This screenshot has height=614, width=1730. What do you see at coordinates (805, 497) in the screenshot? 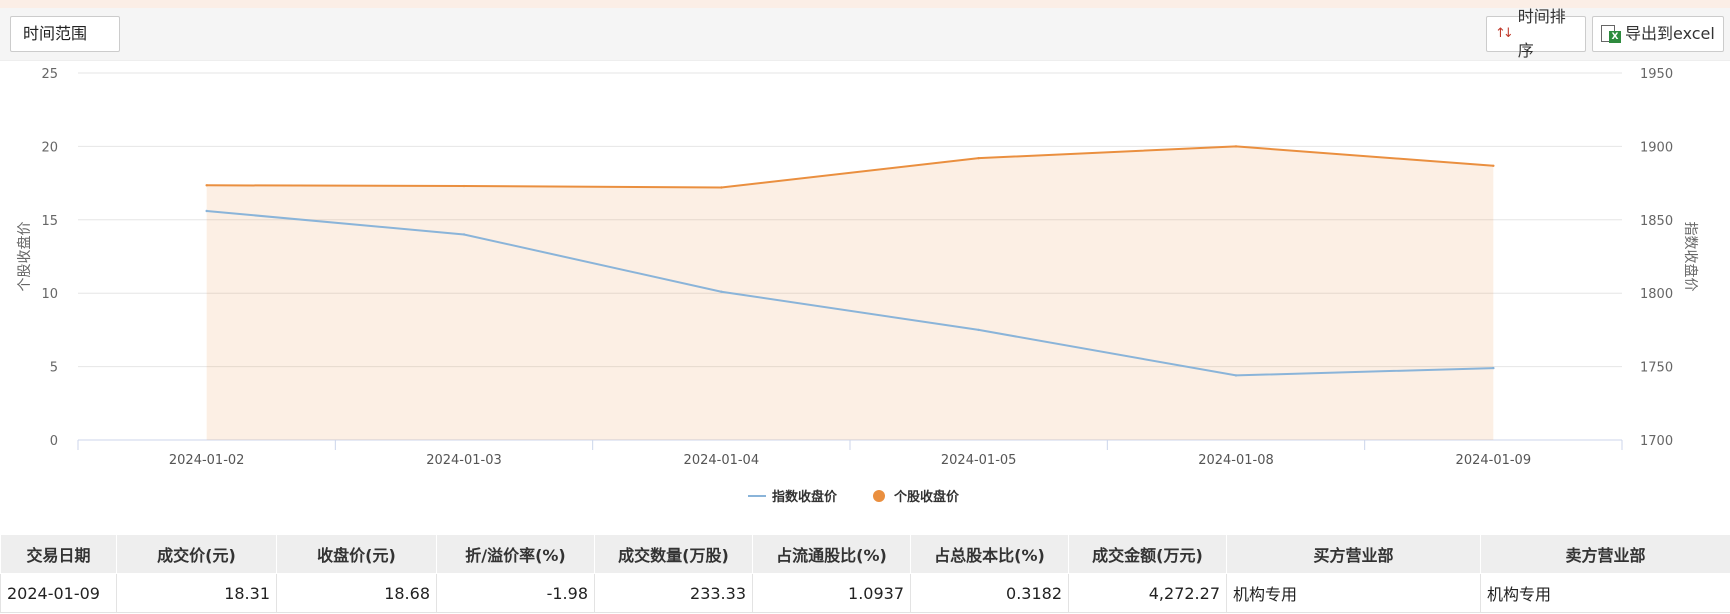
I see `legend-index-label: 指数收盘价` at bounding box center [805, 497].